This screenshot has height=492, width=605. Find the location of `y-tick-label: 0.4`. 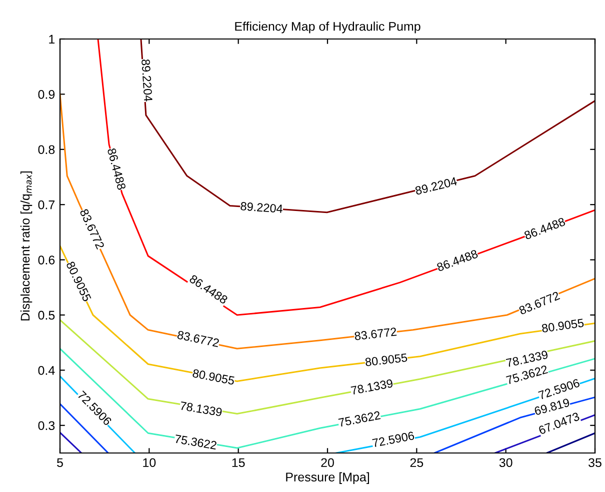

y-tick-label: 0.4 is located at coordinates (46, 370).